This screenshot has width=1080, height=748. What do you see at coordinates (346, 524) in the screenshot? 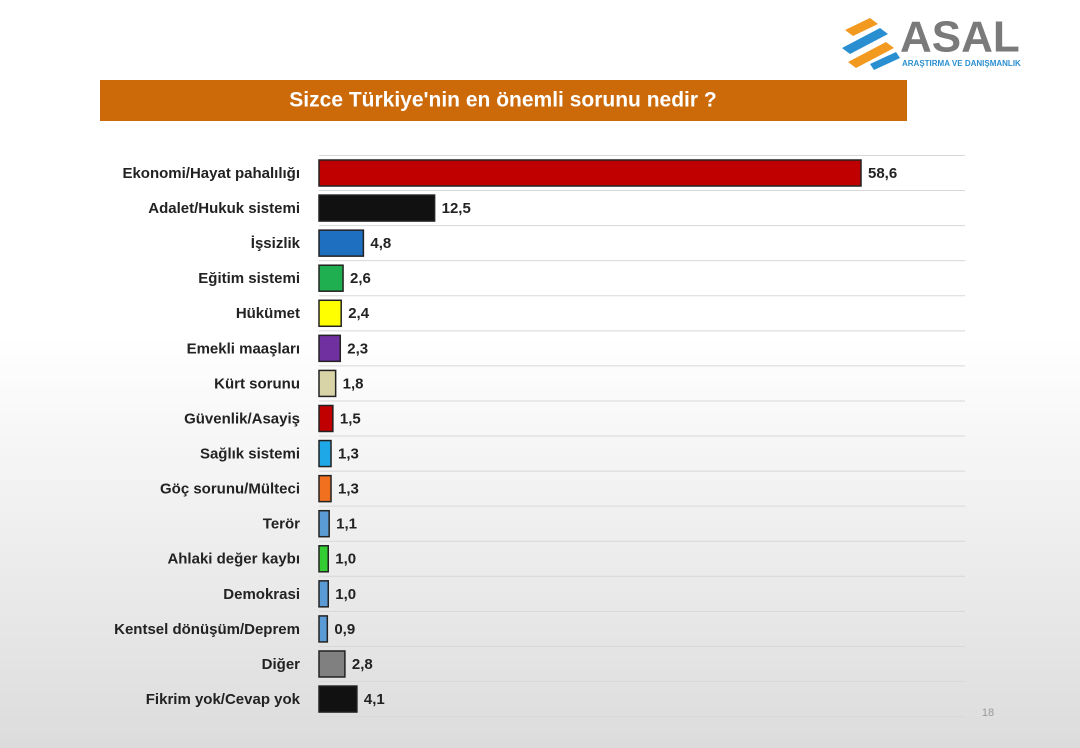
I see `value-label: 1,1` at bounding box center [346, 524].